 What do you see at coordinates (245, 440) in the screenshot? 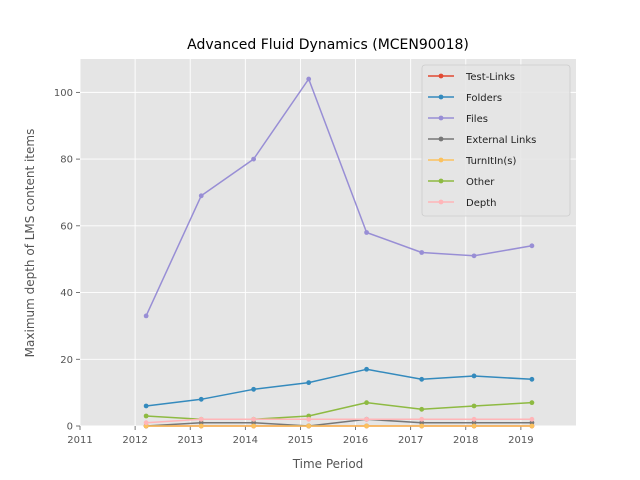
I see `x-tick-label: 2014` at bounding box center [245, 440].